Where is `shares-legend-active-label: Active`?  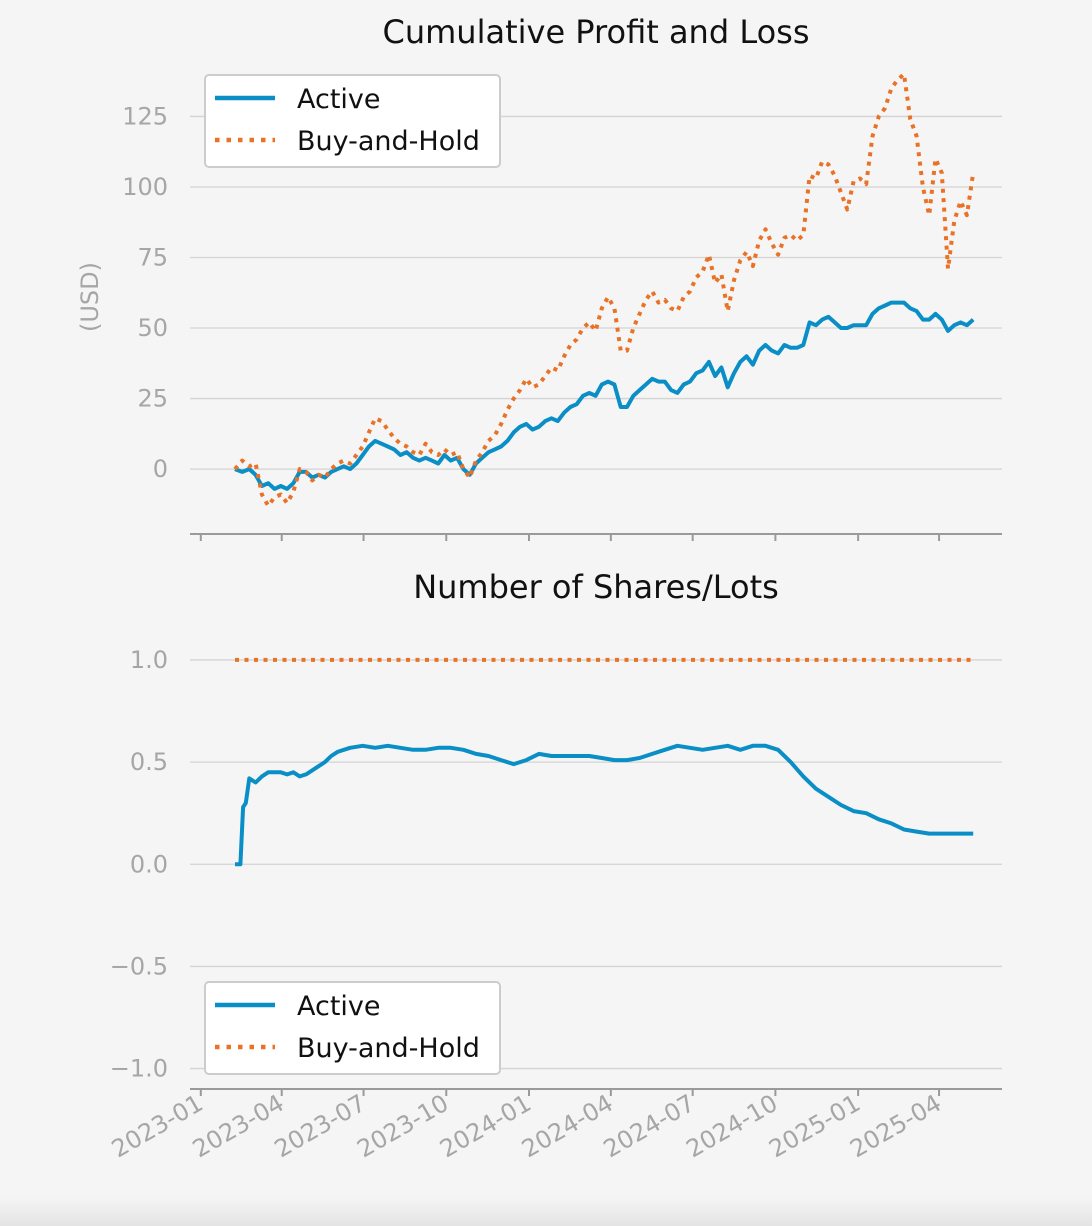 shares-legend-active-label: Active is located at coordinates (339, 1006).